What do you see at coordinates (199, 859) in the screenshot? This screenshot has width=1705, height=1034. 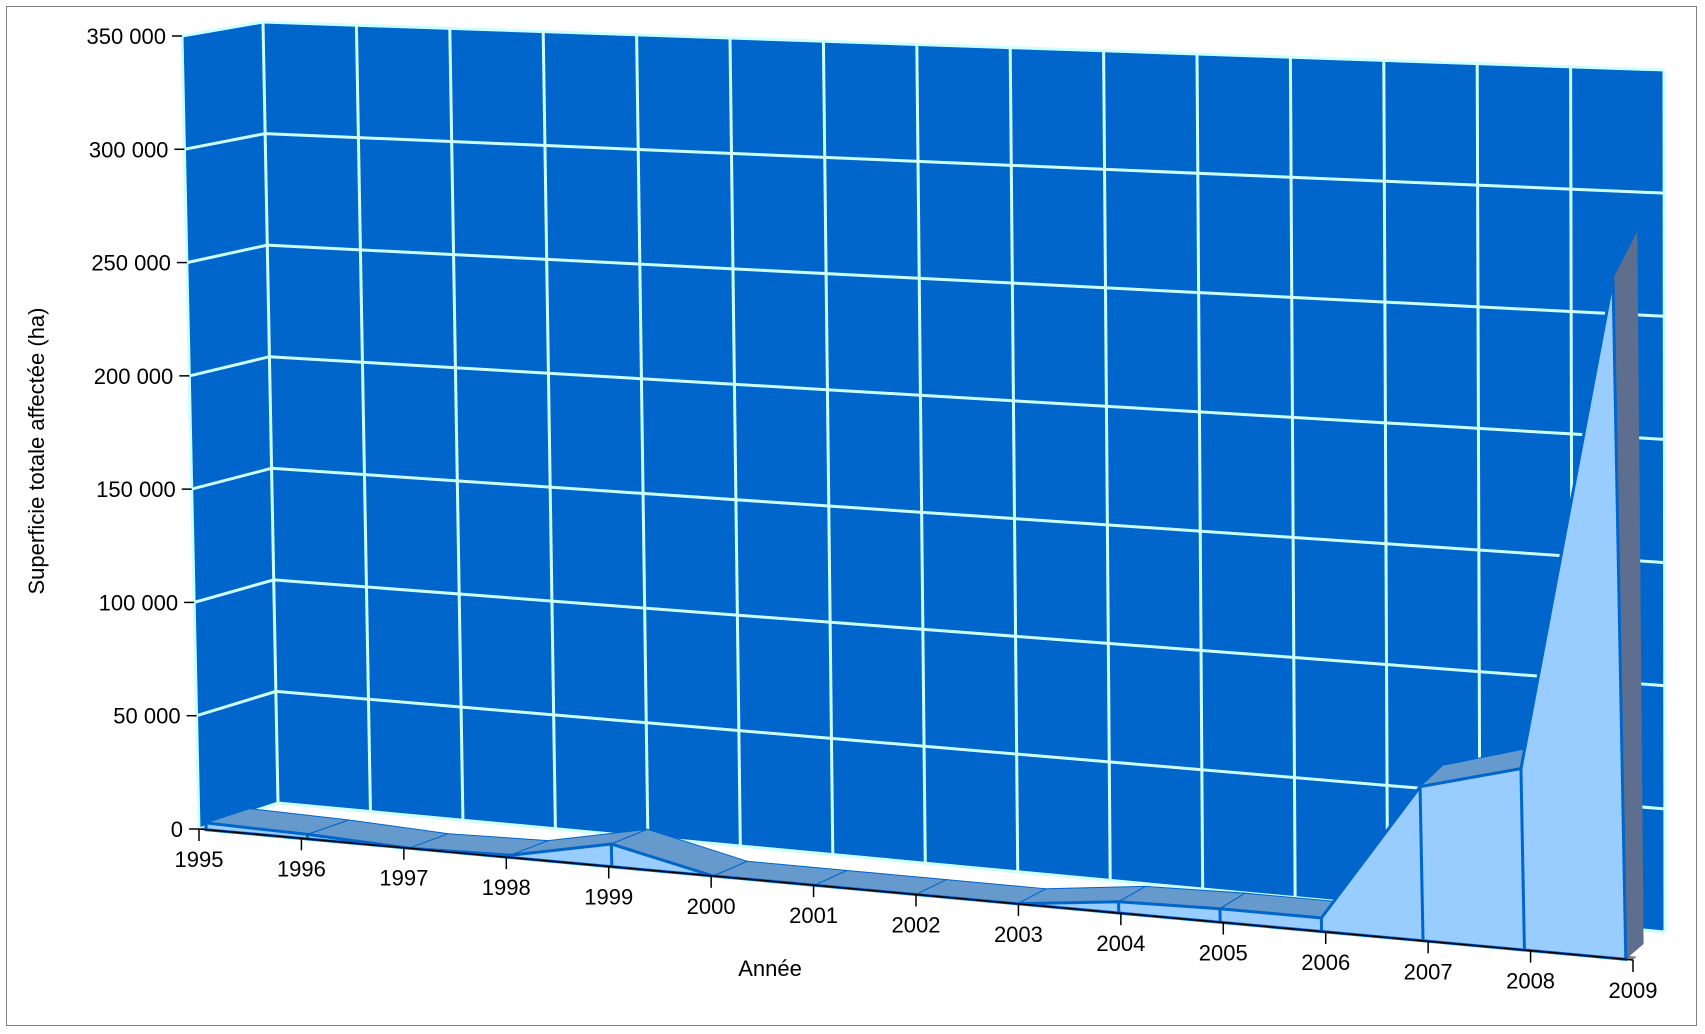 I see `x-tick-label: 1995` at bounding box center [199, 859].